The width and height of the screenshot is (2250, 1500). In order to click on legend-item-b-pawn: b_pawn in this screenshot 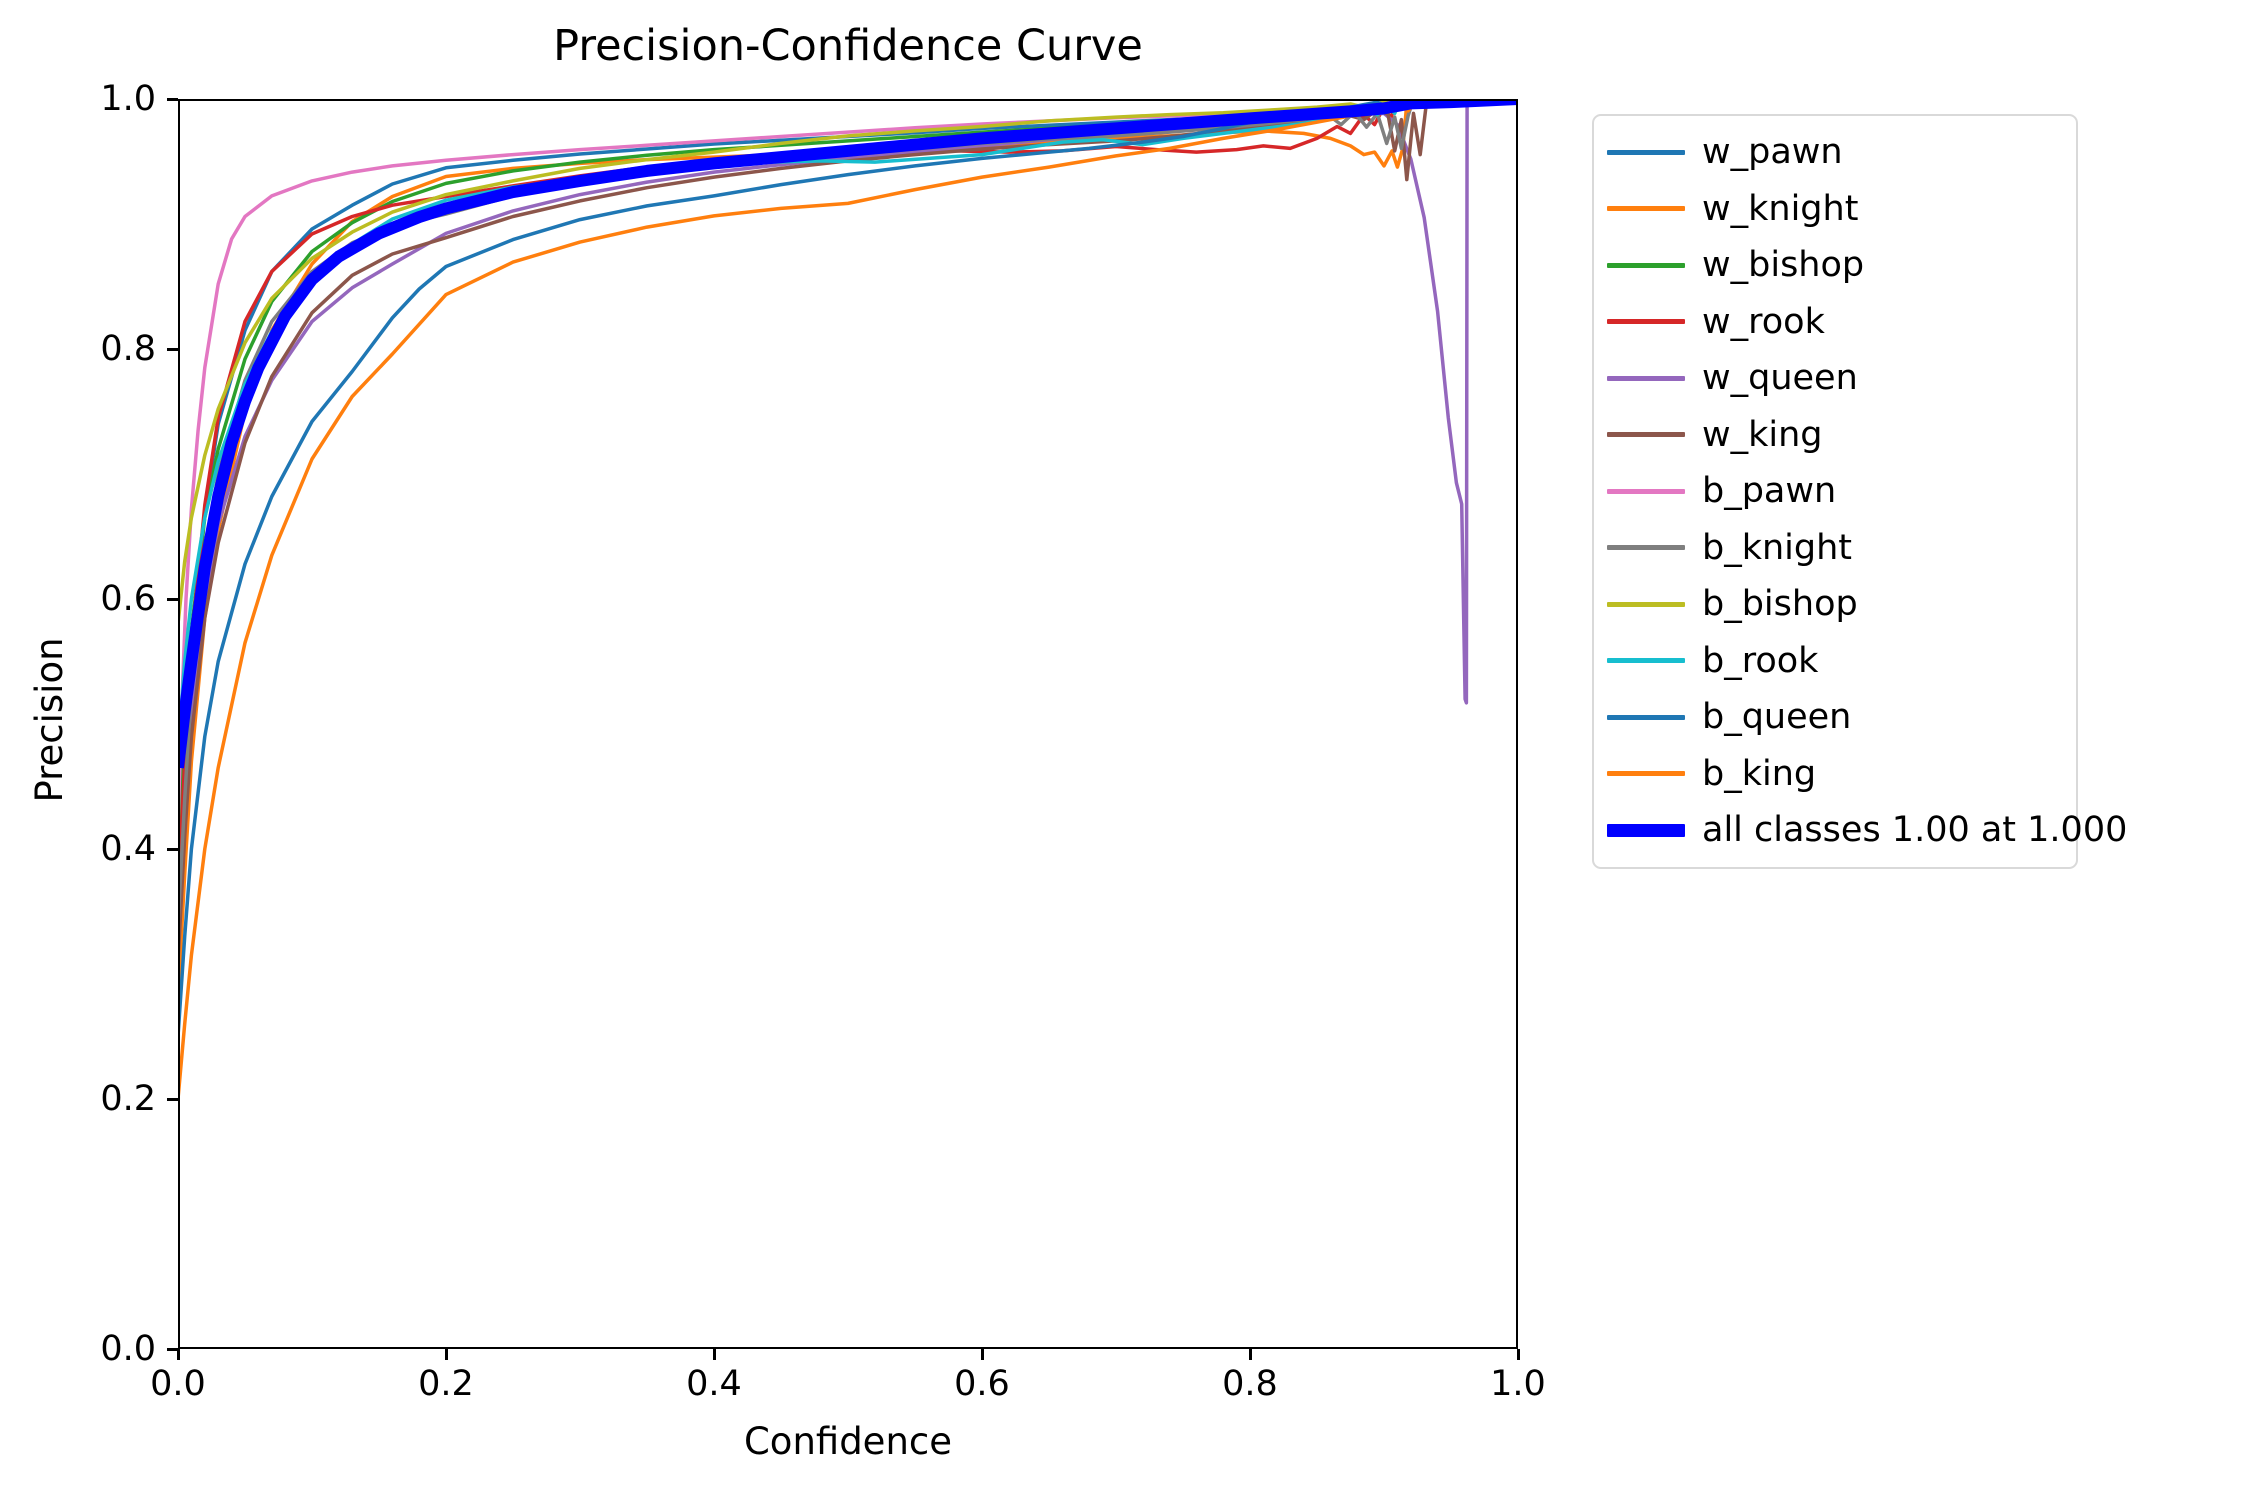, I will do `click(1841, 491)`.